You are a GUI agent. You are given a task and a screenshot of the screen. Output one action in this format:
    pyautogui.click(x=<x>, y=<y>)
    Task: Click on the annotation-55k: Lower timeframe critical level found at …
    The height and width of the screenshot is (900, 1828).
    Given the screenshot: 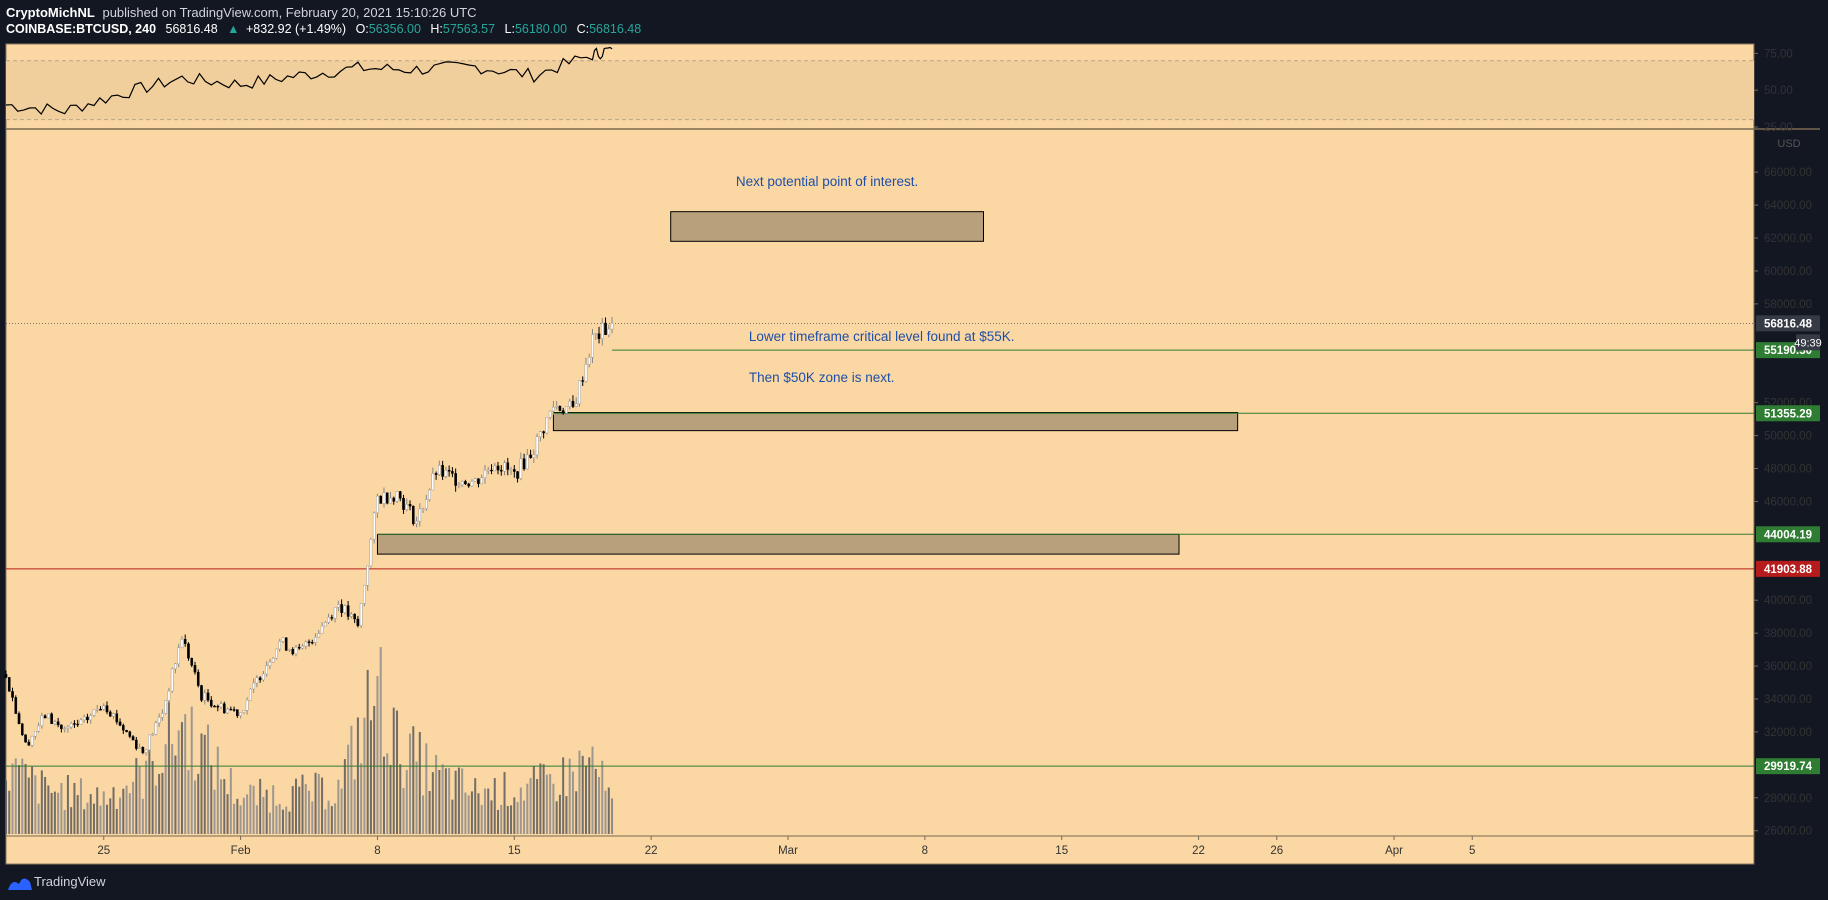 What is the action you would take?
    pyautogui.click(x=882, y=336)
    